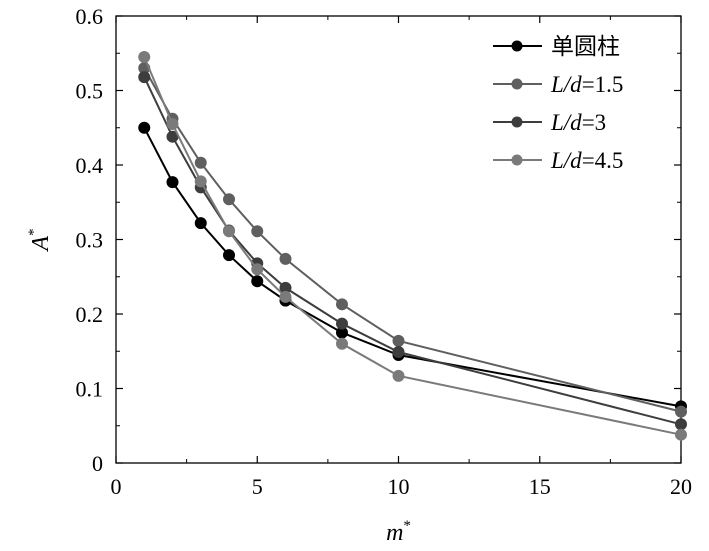  I want to click on y-tick-label: 0.2, so click(90, 314).